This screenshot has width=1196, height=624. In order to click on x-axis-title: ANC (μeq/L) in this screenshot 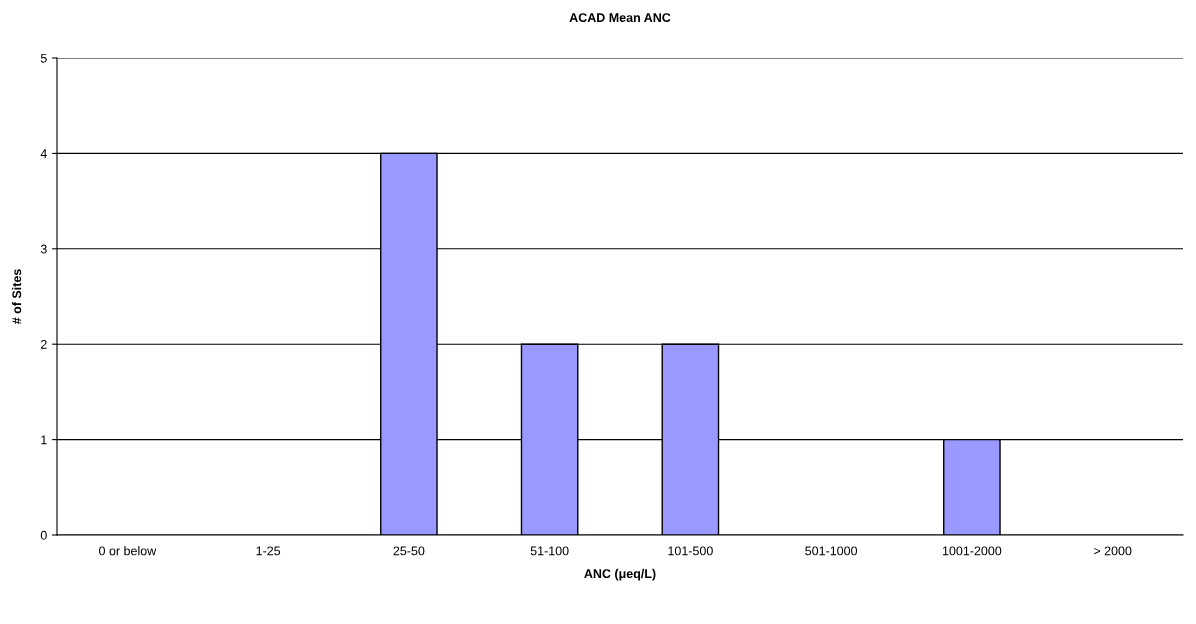, I will do `click(620, 574)`.